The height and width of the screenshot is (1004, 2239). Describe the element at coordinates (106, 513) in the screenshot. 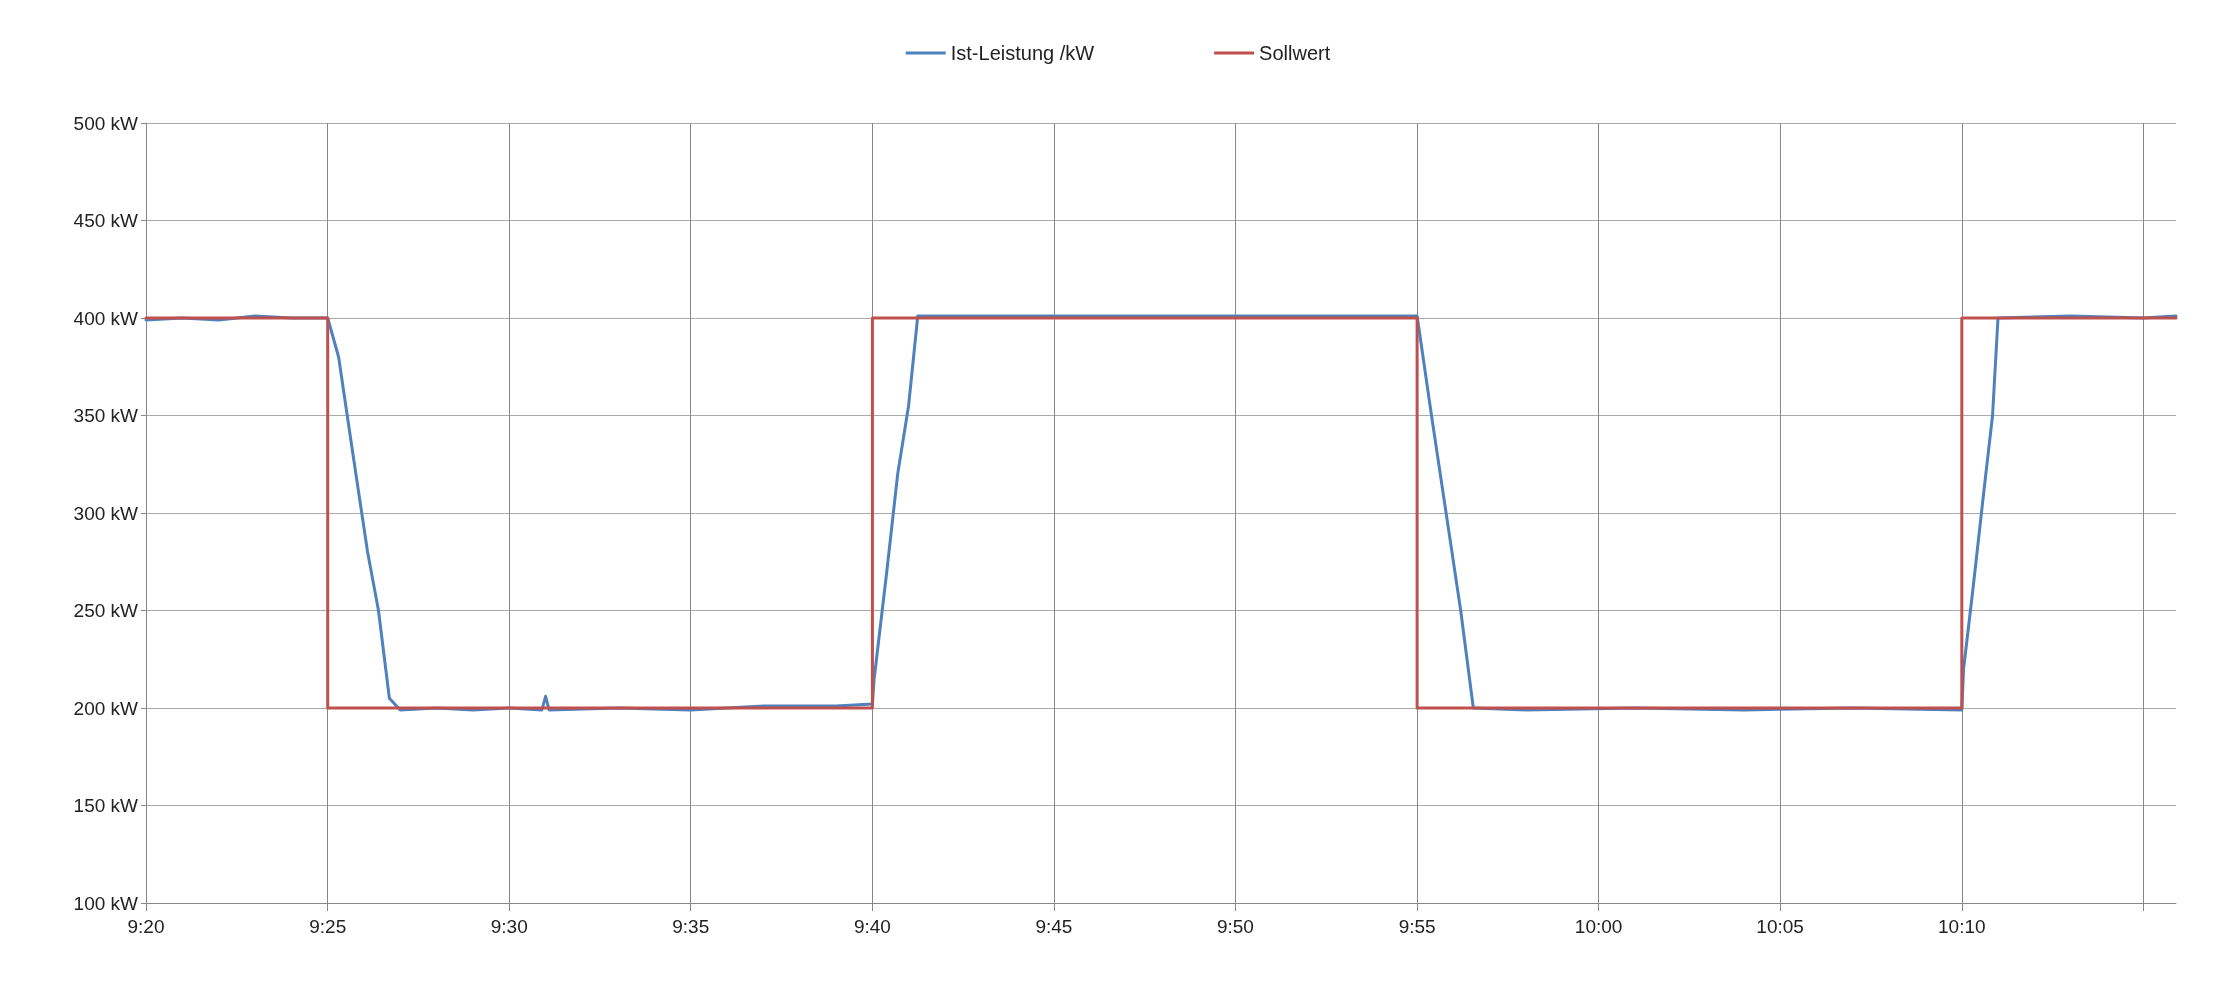

I see `y-tick-label: 300 kW` at that location.